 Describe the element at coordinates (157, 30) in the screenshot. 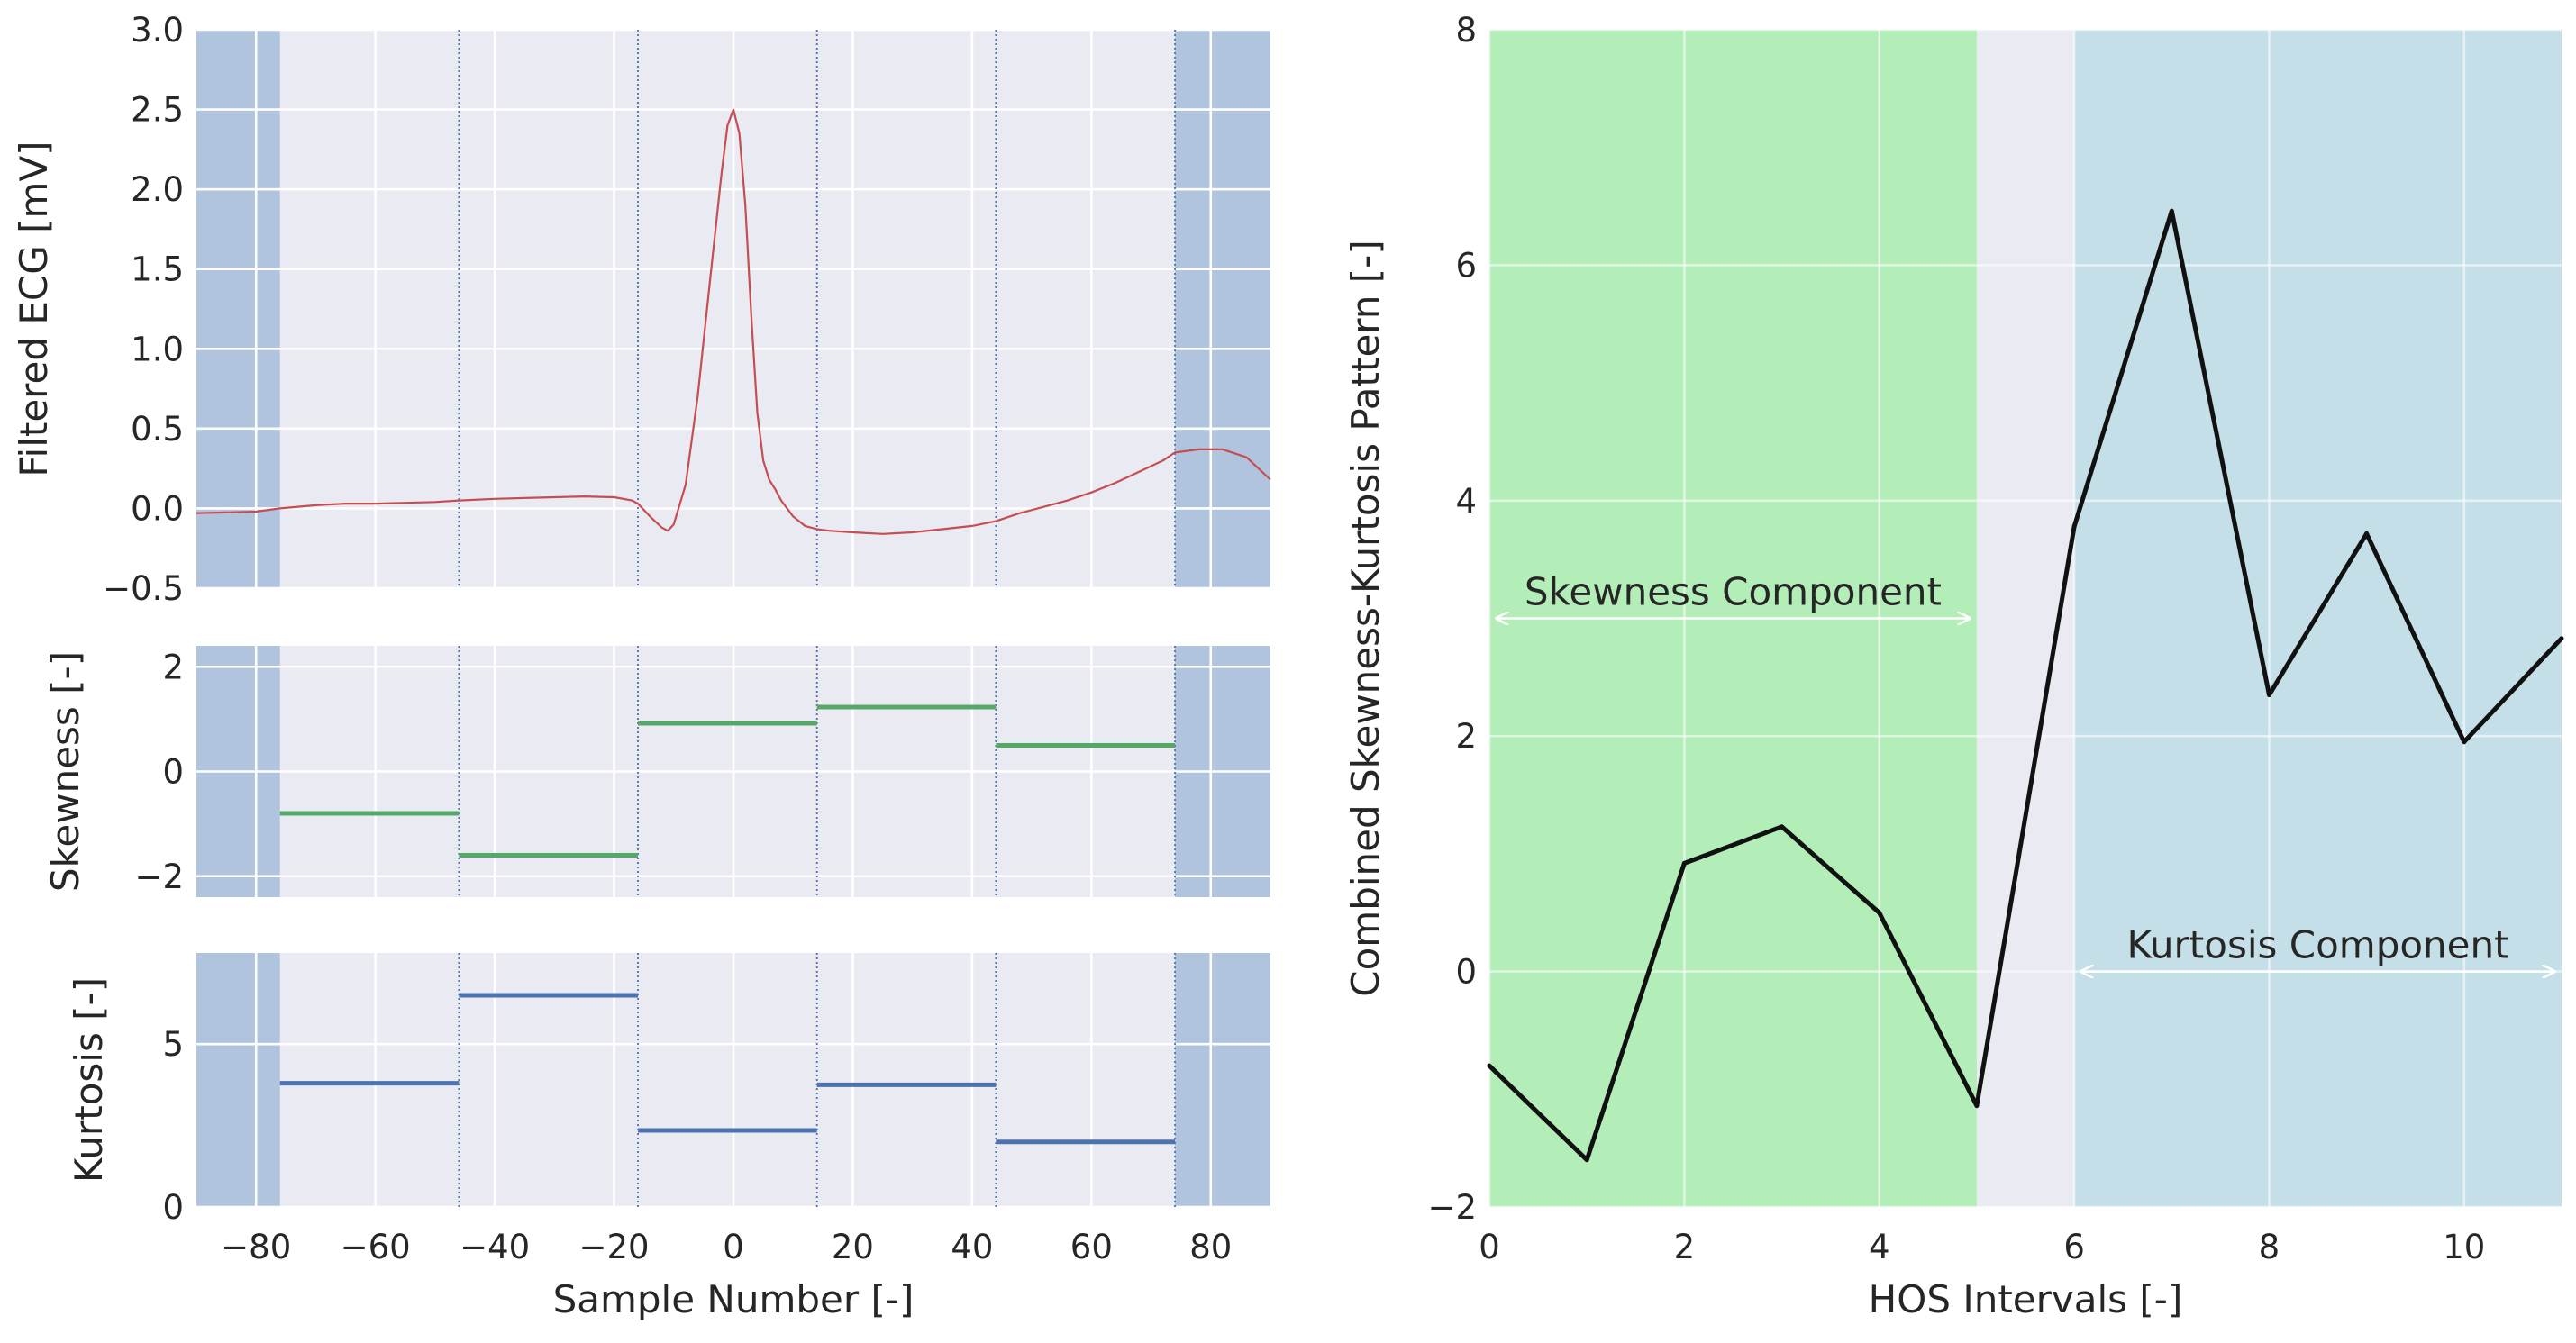

I see `ecg-ytick-label: 3.0` at that location.